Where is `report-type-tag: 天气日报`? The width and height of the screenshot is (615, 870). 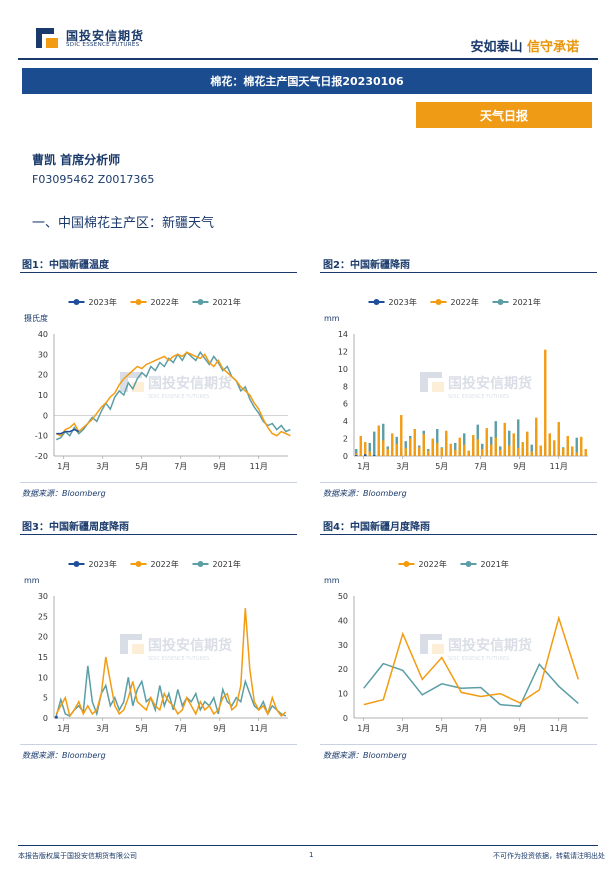
report-type-tag: 天气日报 is located at coordinates (504, 115).